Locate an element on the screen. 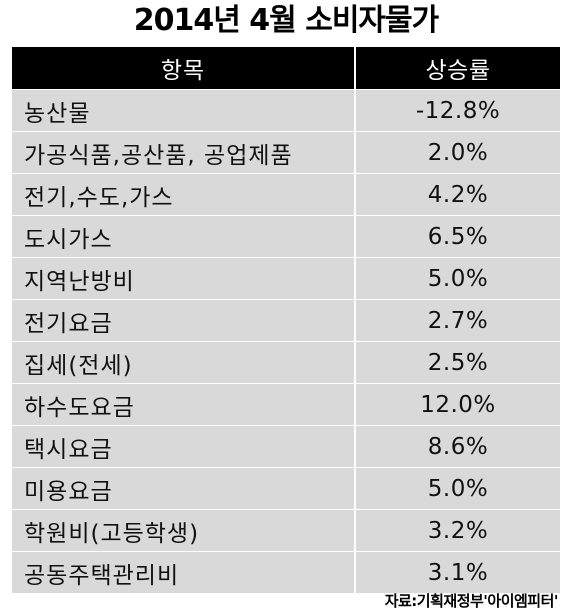  table-row: 미용요금 5.0% is located at coordinates (286, 488).